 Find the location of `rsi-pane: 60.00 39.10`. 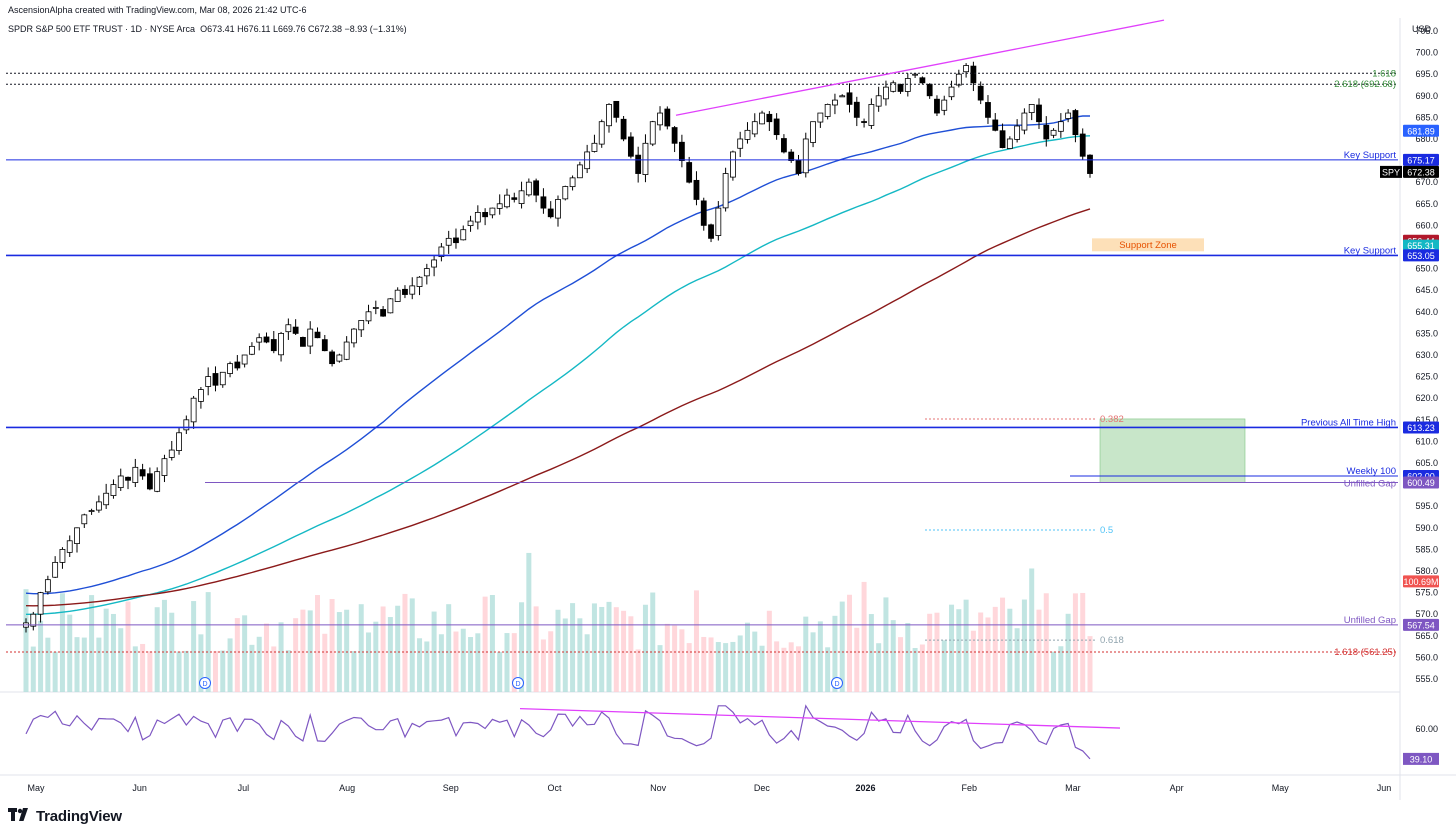

rsi-pane: 60.00 39.10 is located at coordinates (732, 734).